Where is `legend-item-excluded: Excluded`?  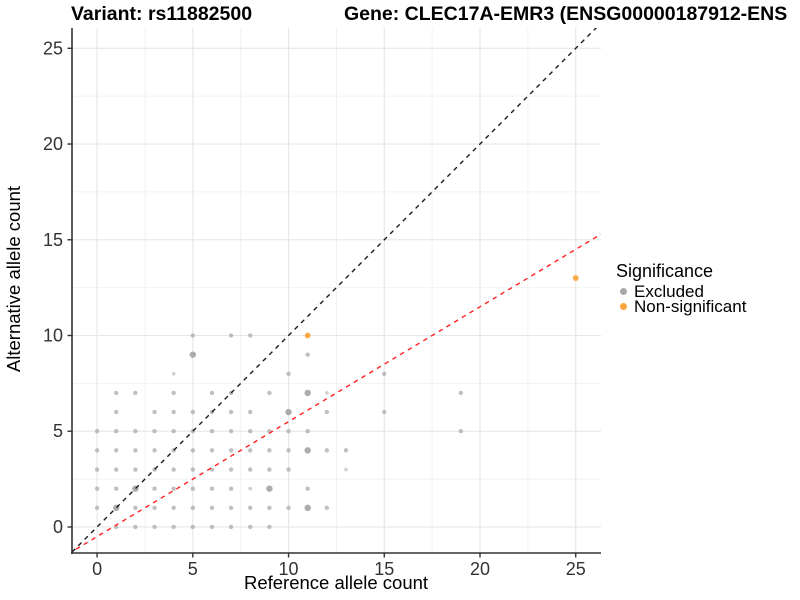 legend-item-excluded: Excluded is located at coordinates (681, 291).